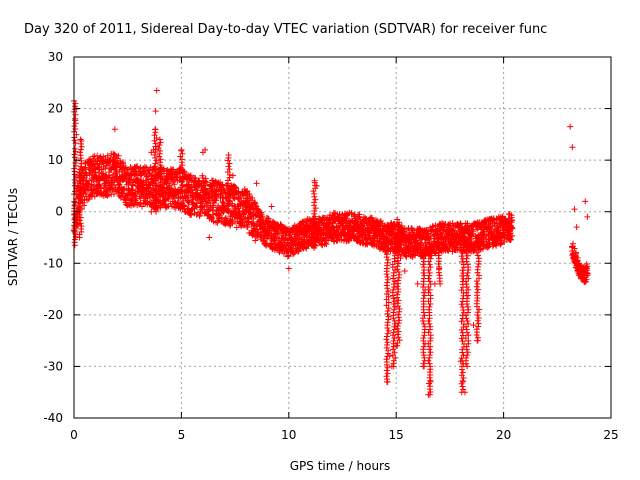 Image resolution: width=640 pixels, height=480 pixels. I want to click on y-axis-label: SDTVAR / TECUs, so click(13, 237).